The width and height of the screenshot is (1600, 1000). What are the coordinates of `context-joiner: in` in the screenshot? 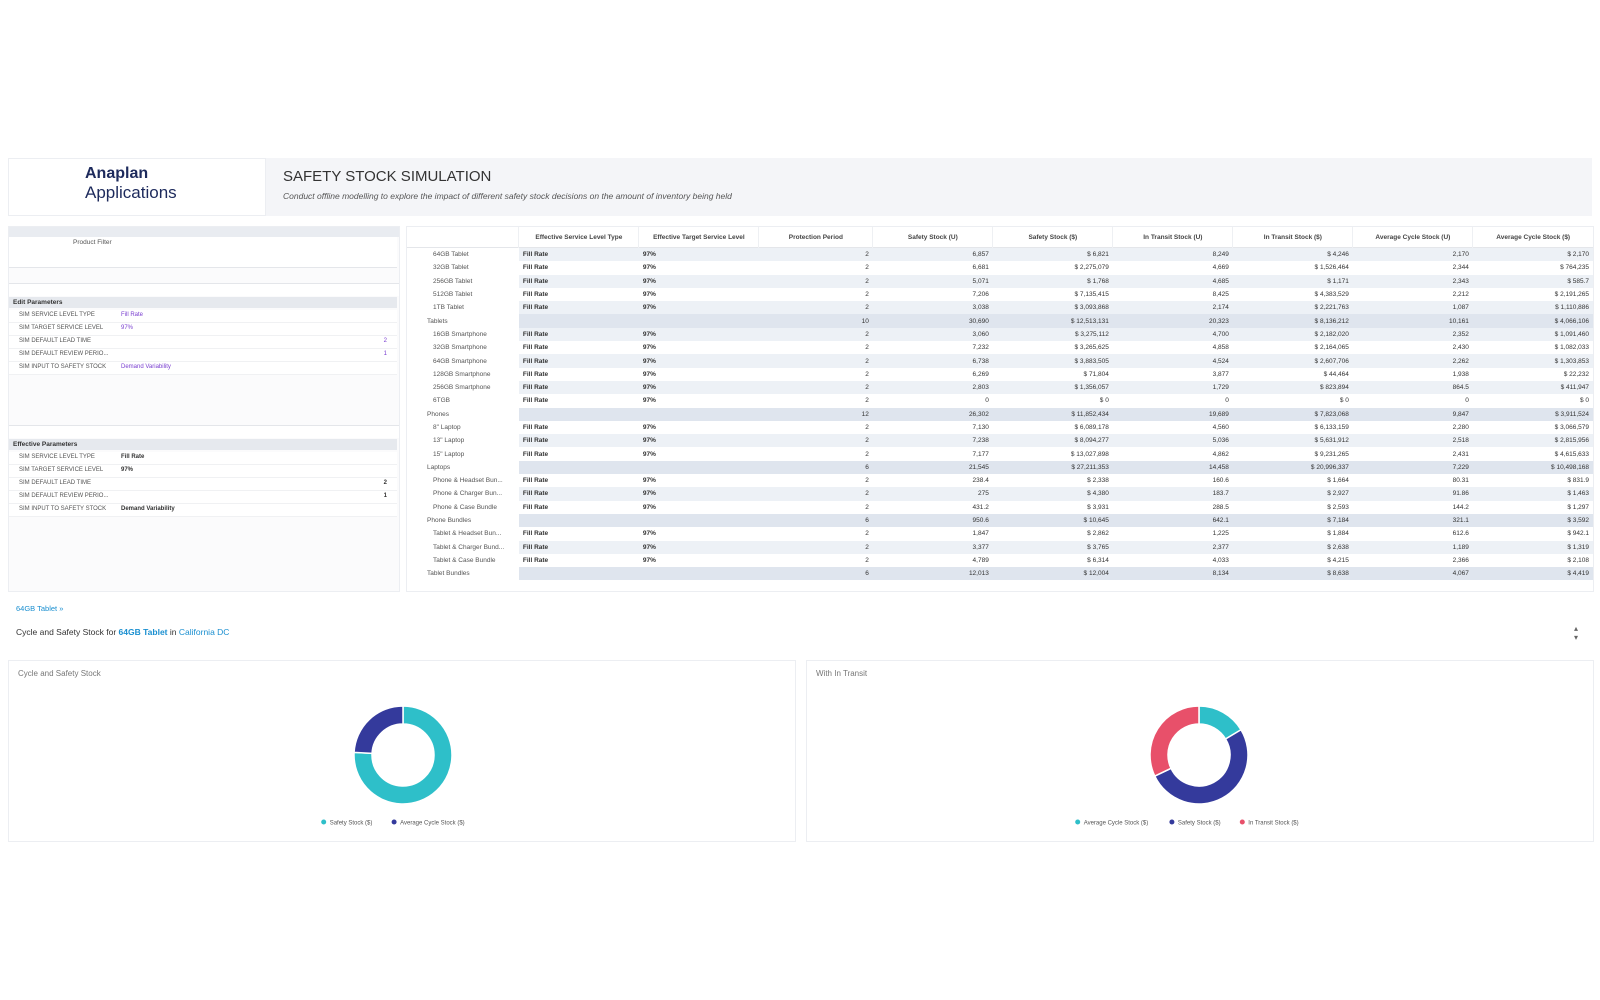 It's located at (173, 632).